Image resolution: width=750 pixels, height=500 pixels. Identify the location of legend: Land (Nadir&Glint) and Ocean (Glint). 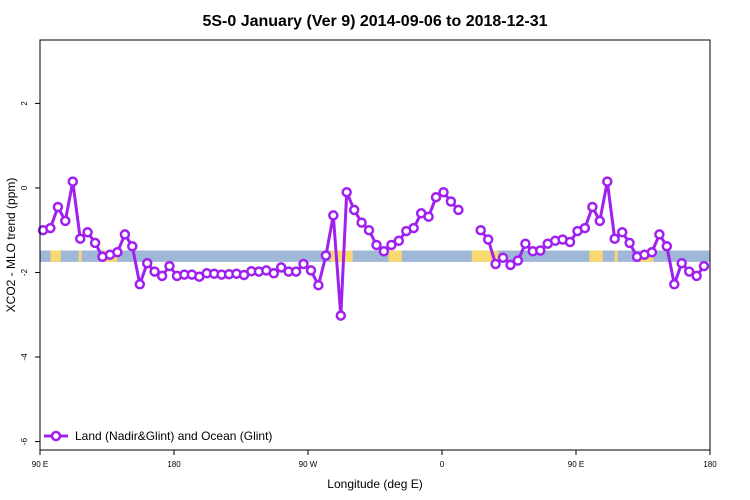
(158, 436).